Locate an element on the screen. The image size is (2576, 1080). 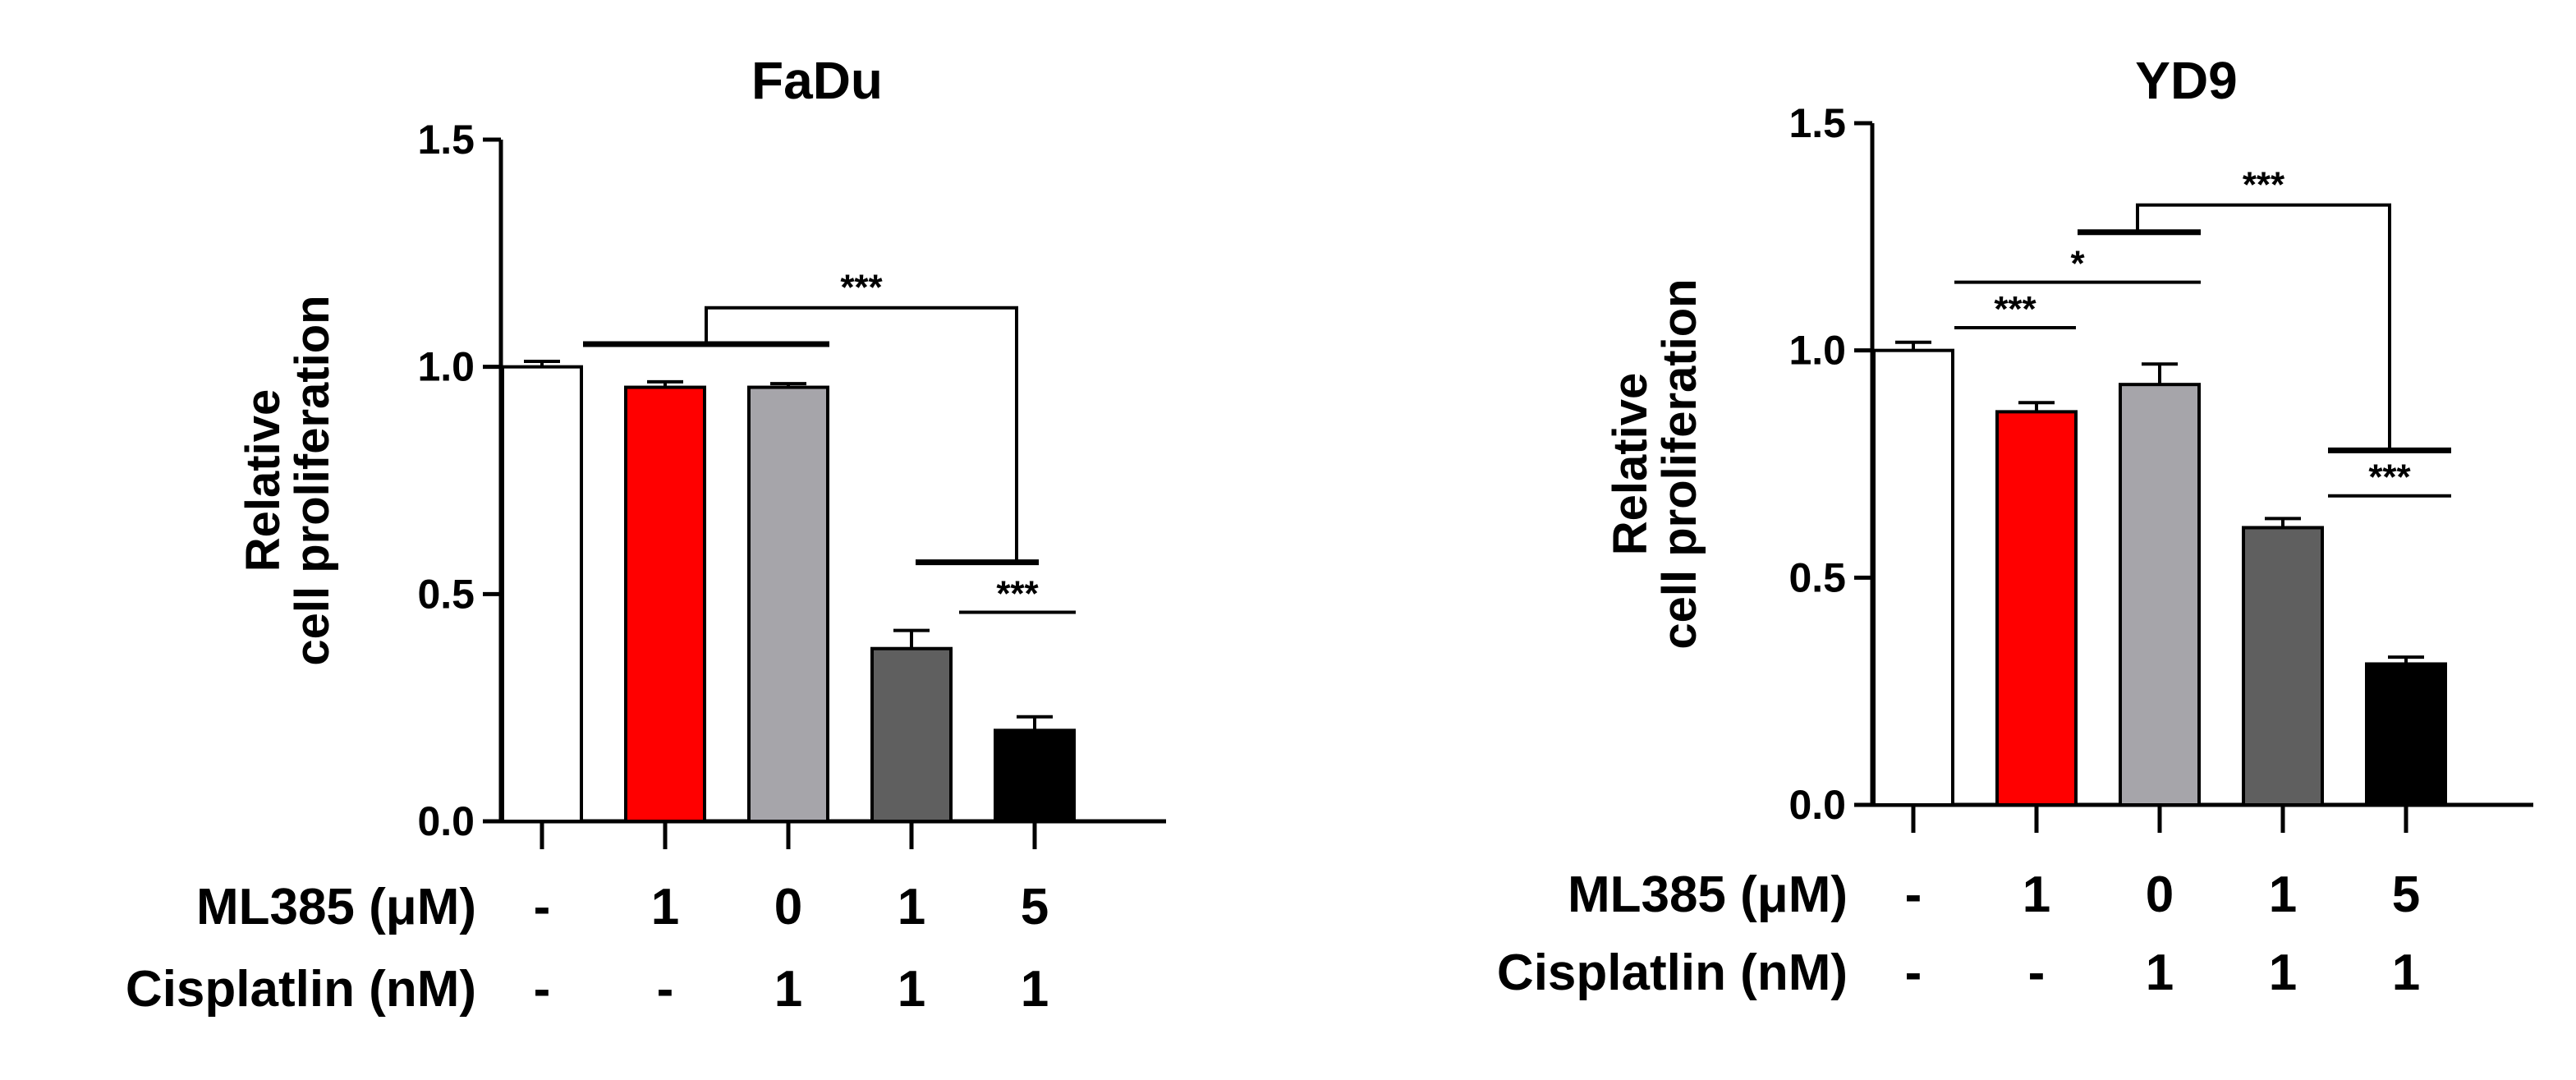
chart-title: FaDu is located at coordinates (817, 80).